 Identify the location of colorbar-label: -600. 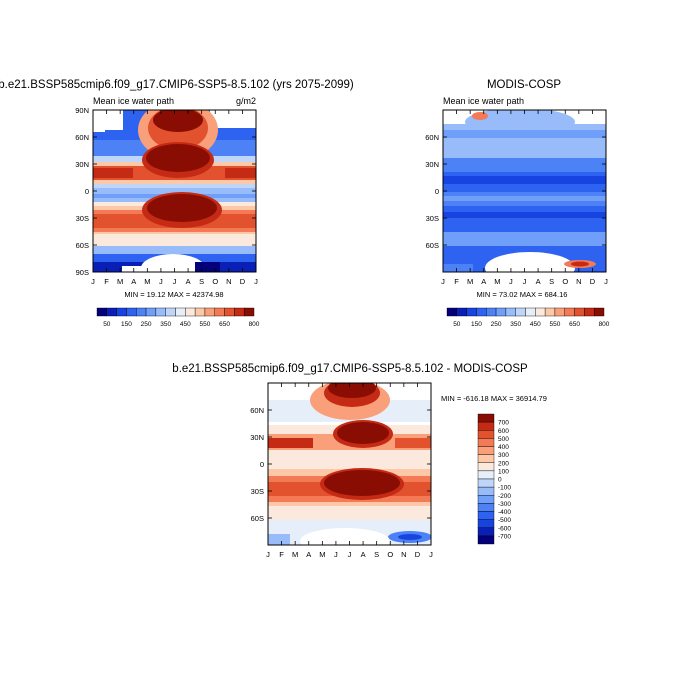
(504, 528).